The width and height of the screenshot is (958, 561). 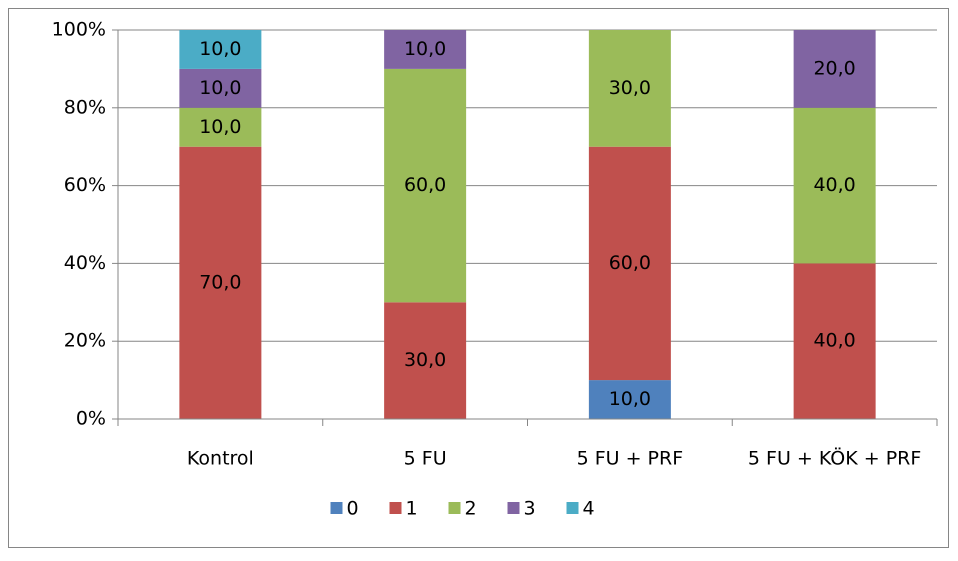 I want to click on legend-label: 1, so click(x=412, y=509).